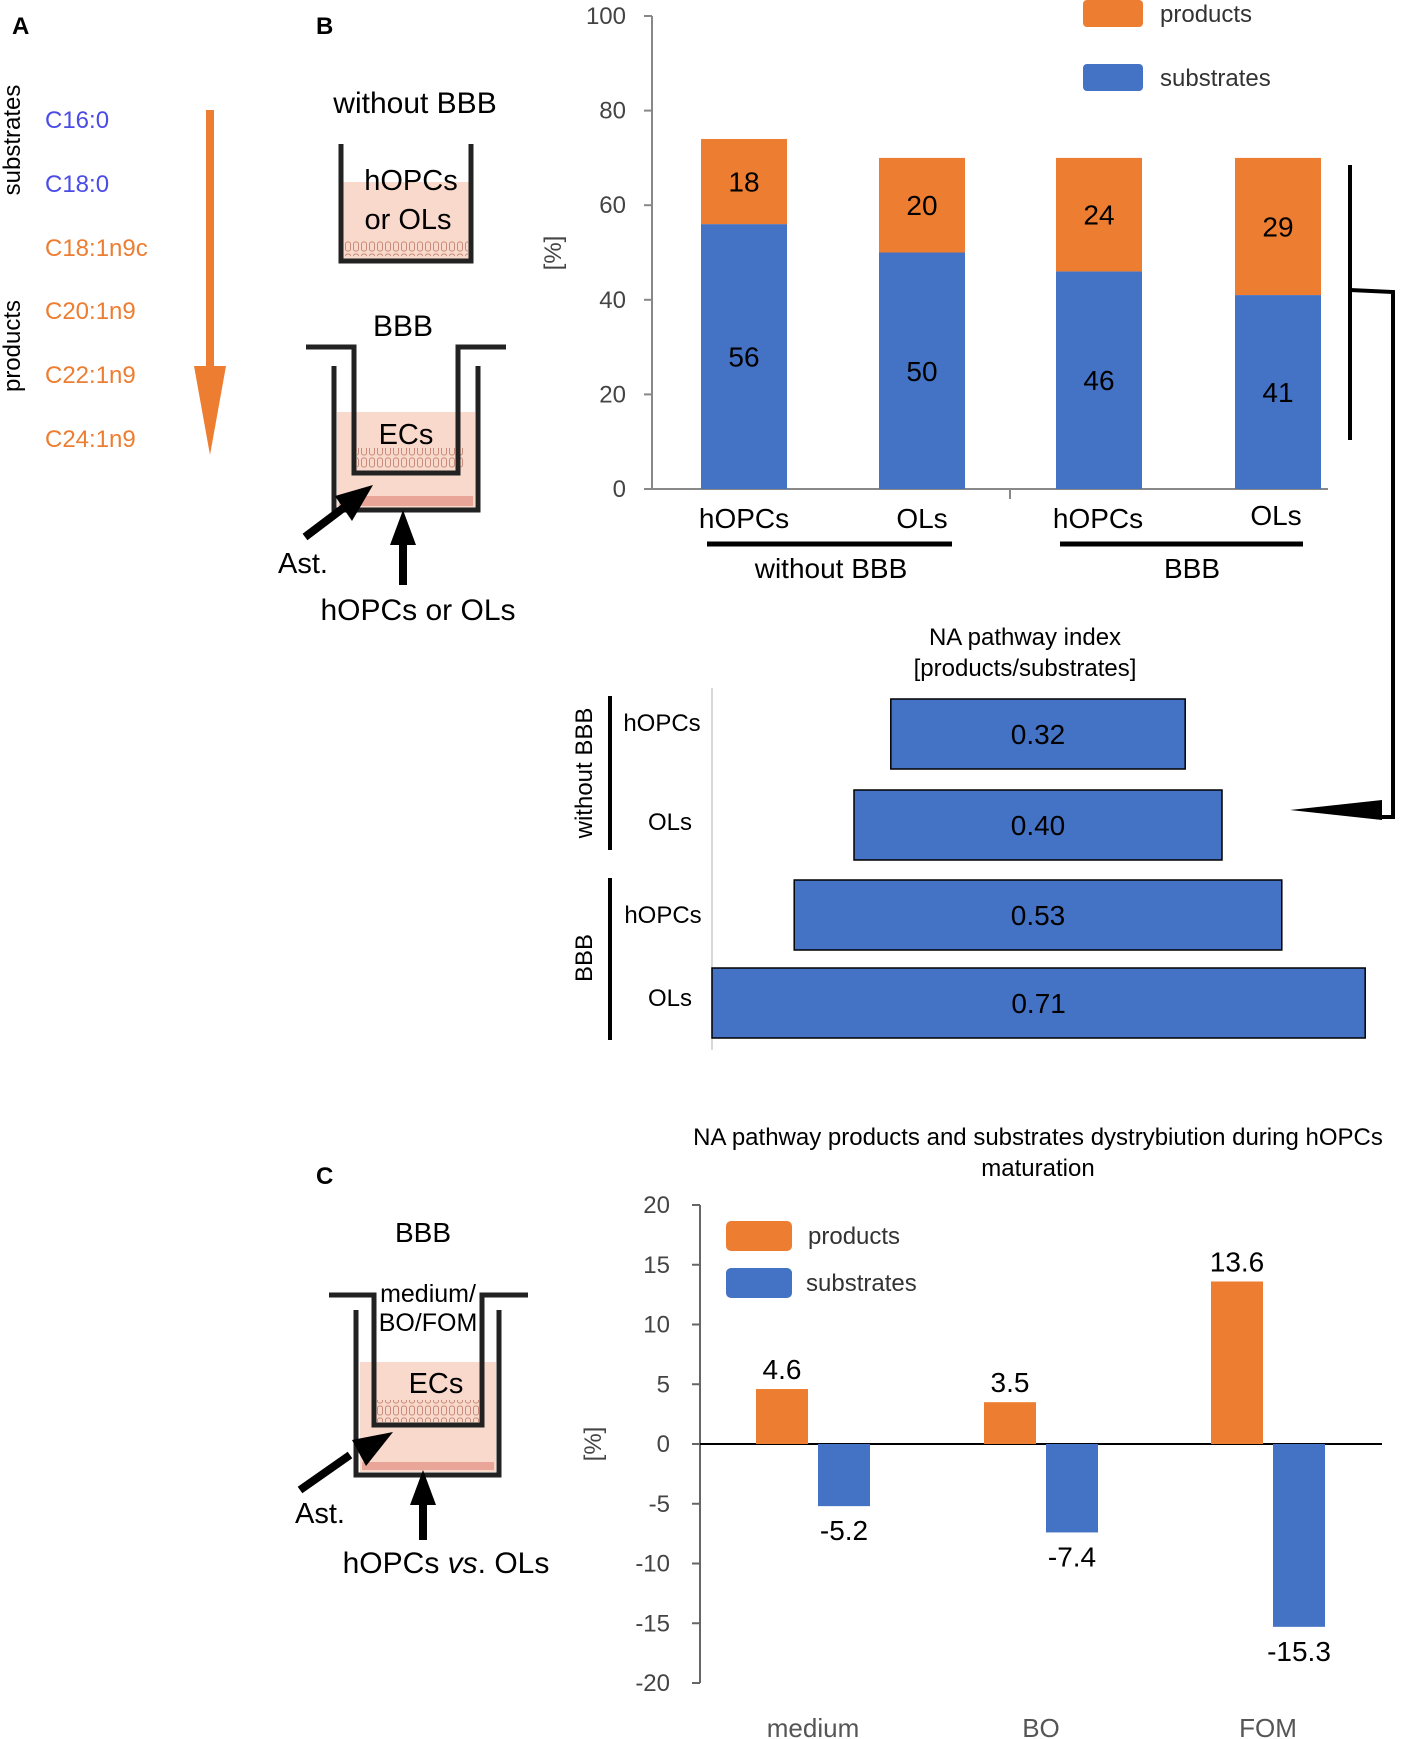  I want to click on chain-item-c20-1n9: C20:1n9, so click(90, 311).